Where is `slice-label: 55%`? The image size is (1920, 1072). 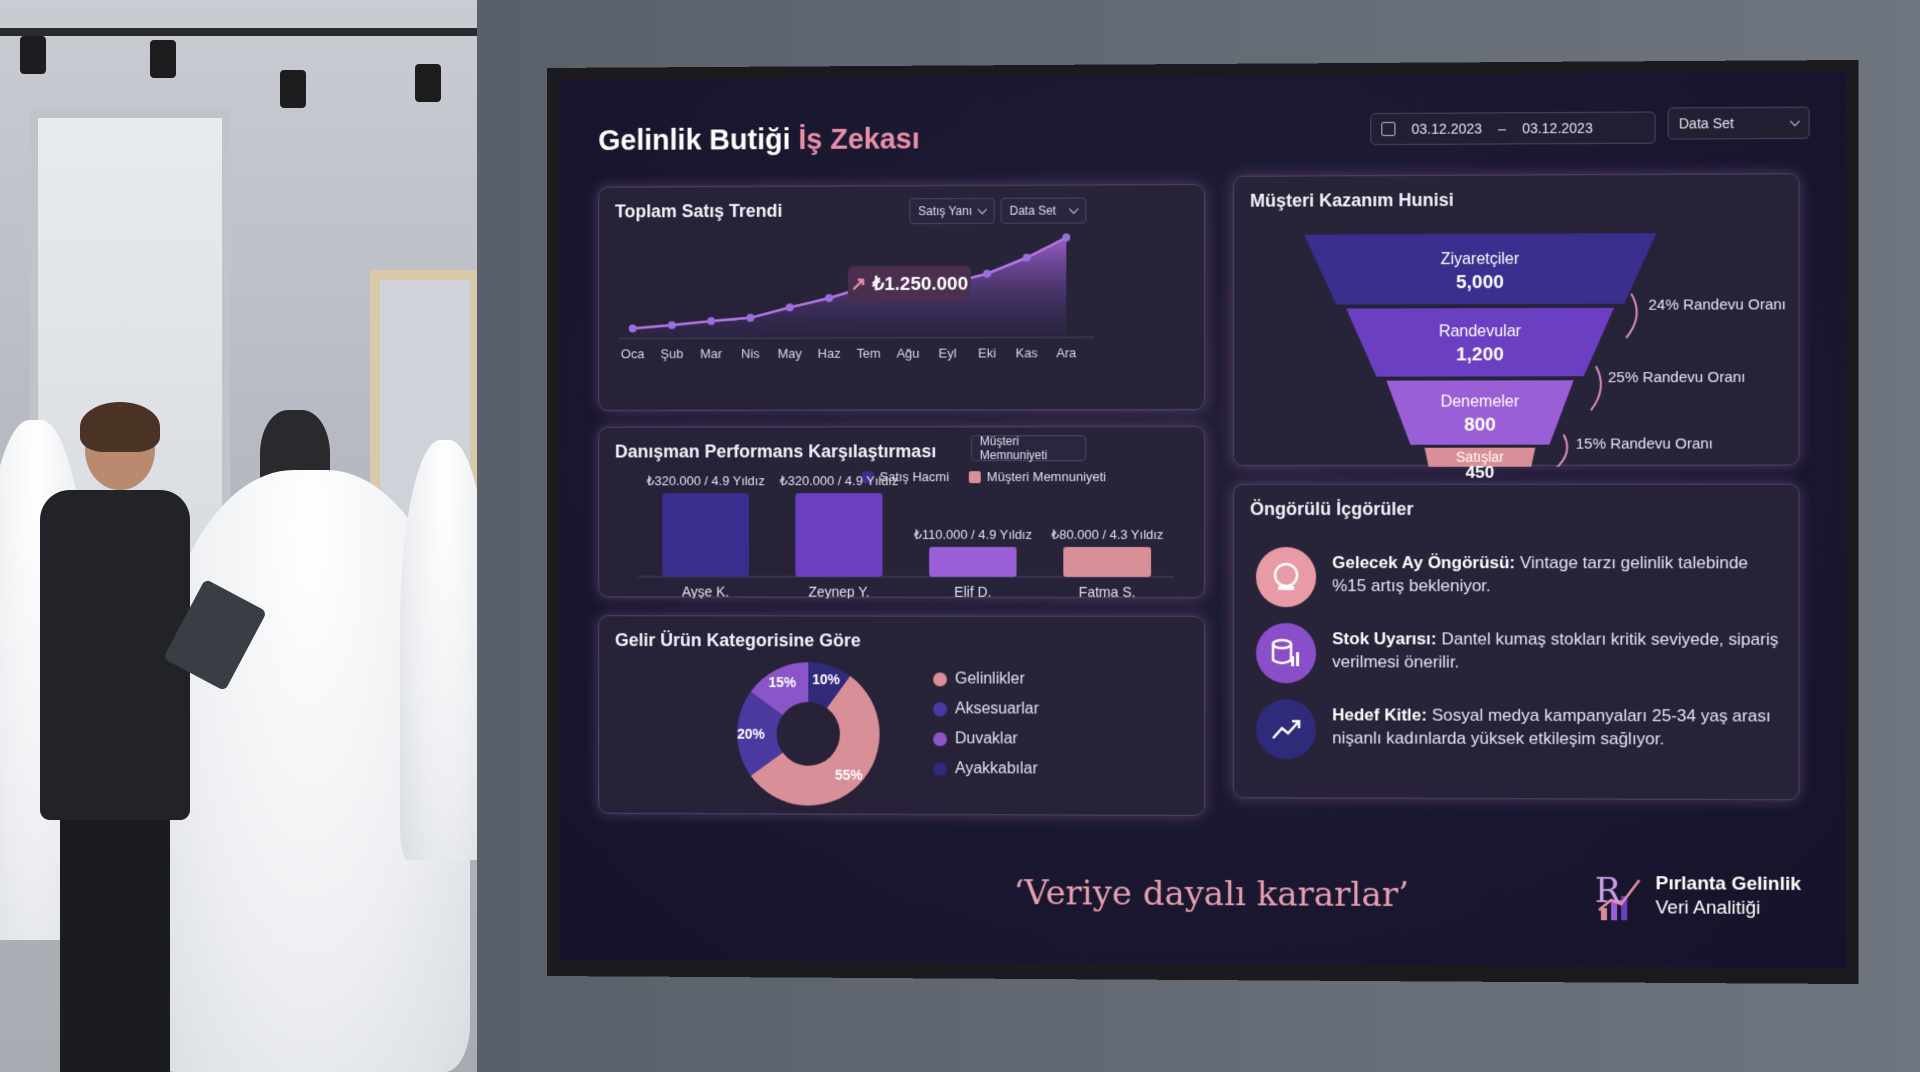
slice-label: 55% is located at coordinates (849, 775).